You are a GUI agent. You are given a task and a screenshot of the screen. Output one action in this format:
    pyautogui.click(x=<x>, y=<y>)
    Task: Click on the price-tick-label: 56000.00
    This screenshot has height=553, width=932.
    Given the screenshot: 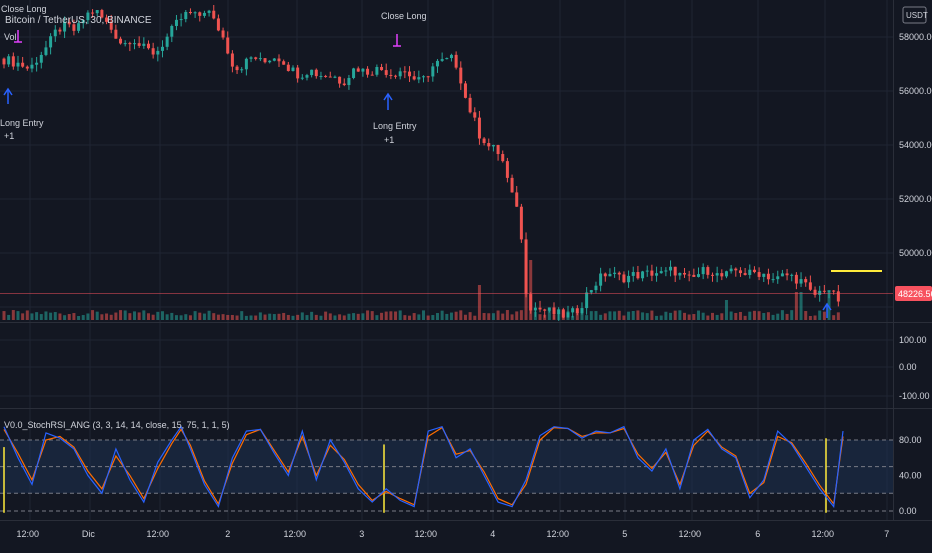 What is the action you would take?
    pyautogui.click(x=915, y=91)
    